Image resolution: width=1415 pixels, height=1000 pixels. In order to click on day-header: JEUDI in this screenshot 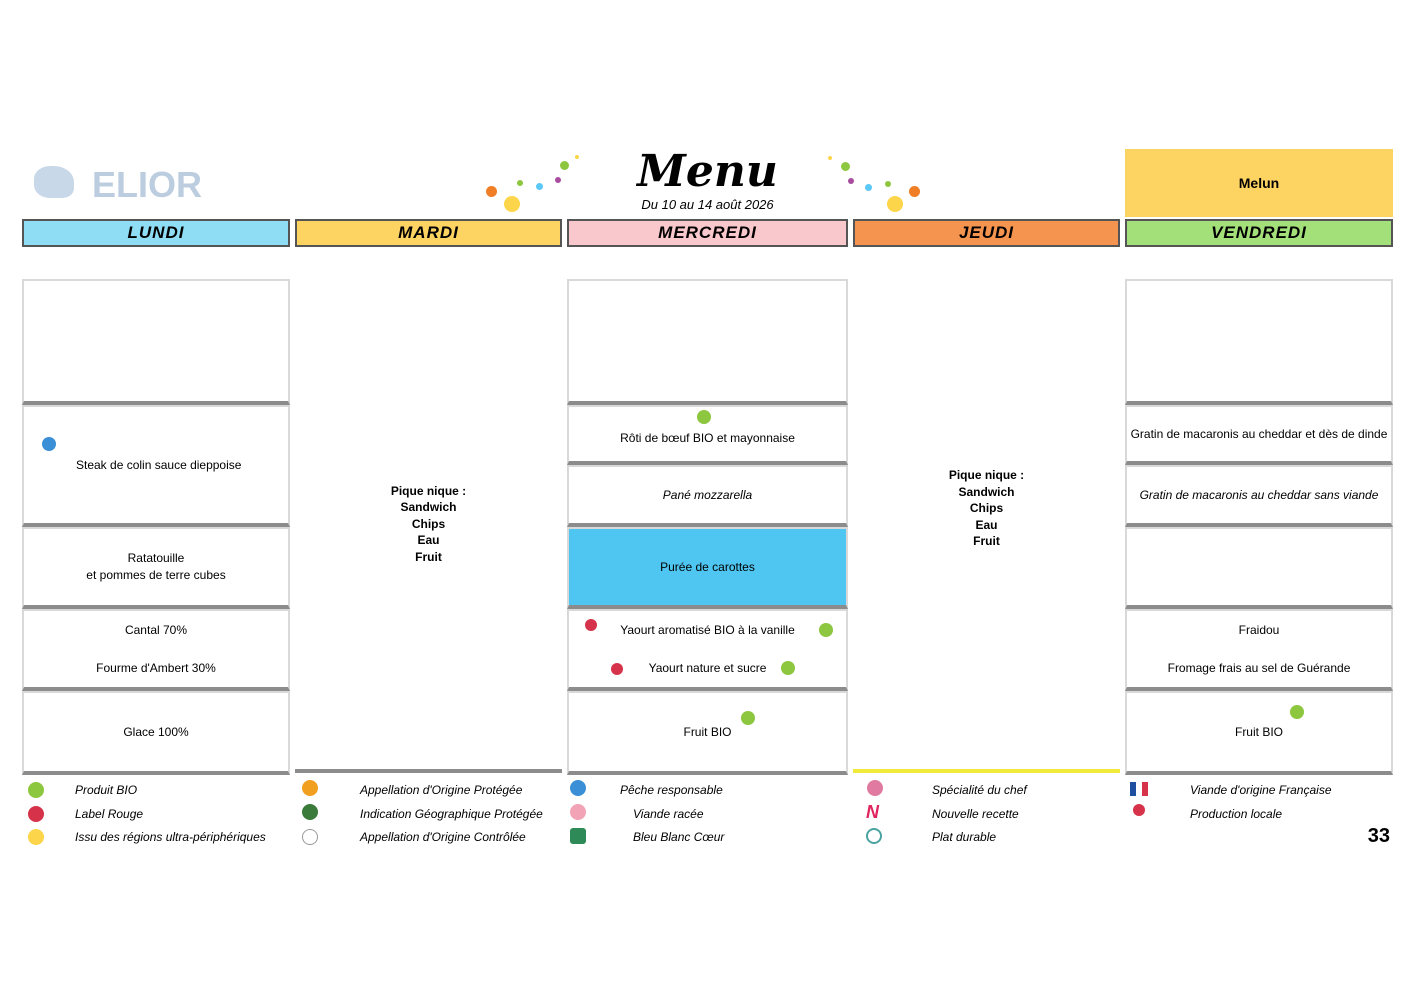, I will do `click(986, 233)`.